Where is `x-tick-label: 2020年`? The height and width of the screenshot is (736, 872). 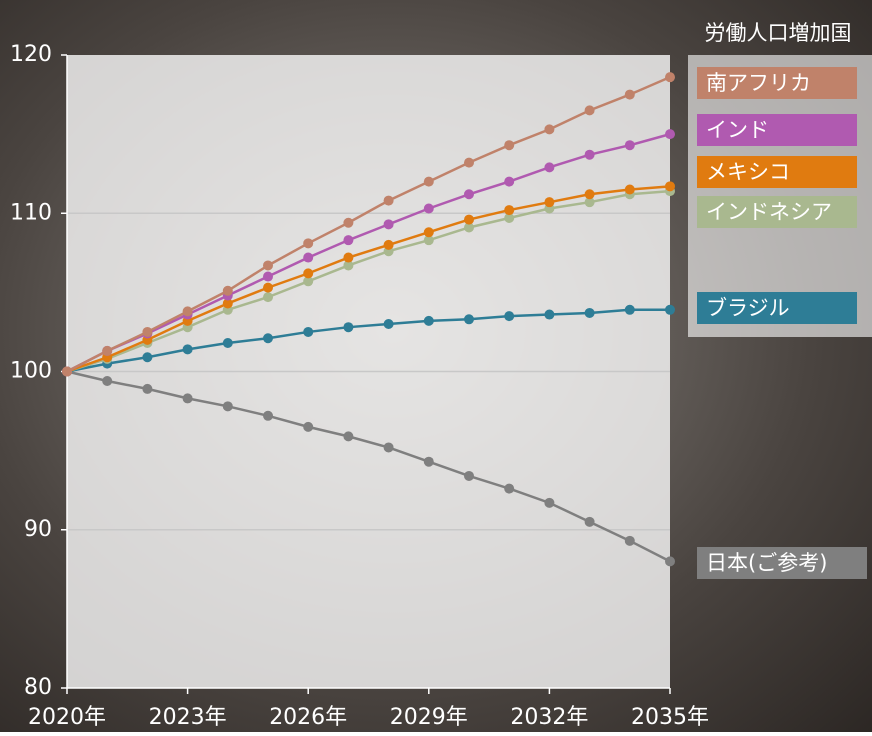
x-tick-label: 2020年 is located at coordinates (67, 717).